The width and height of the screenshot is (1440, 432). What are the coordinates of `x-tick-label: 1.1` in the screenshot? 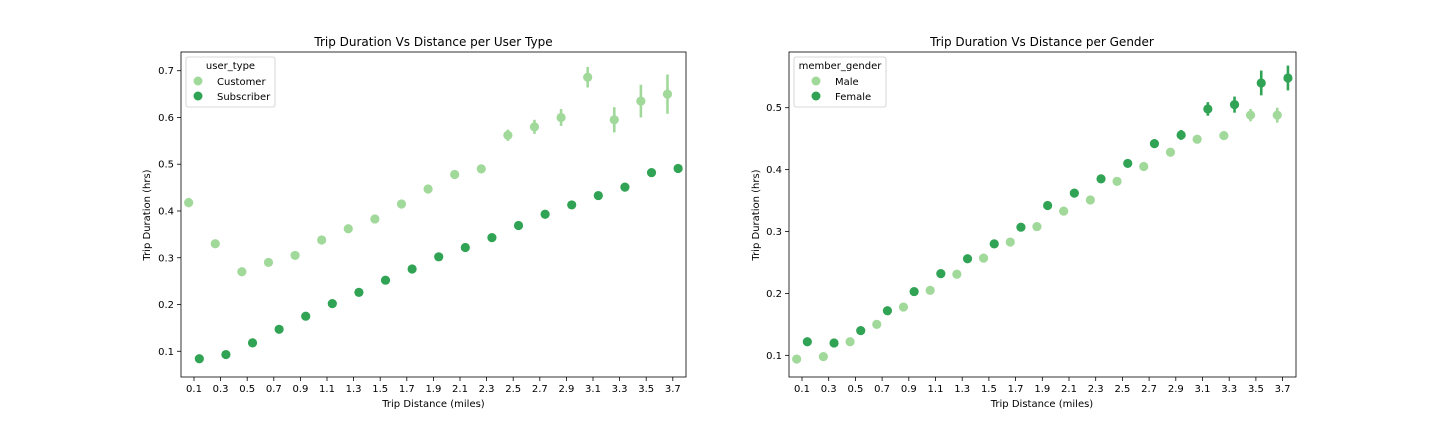 It's located at (936, 389).